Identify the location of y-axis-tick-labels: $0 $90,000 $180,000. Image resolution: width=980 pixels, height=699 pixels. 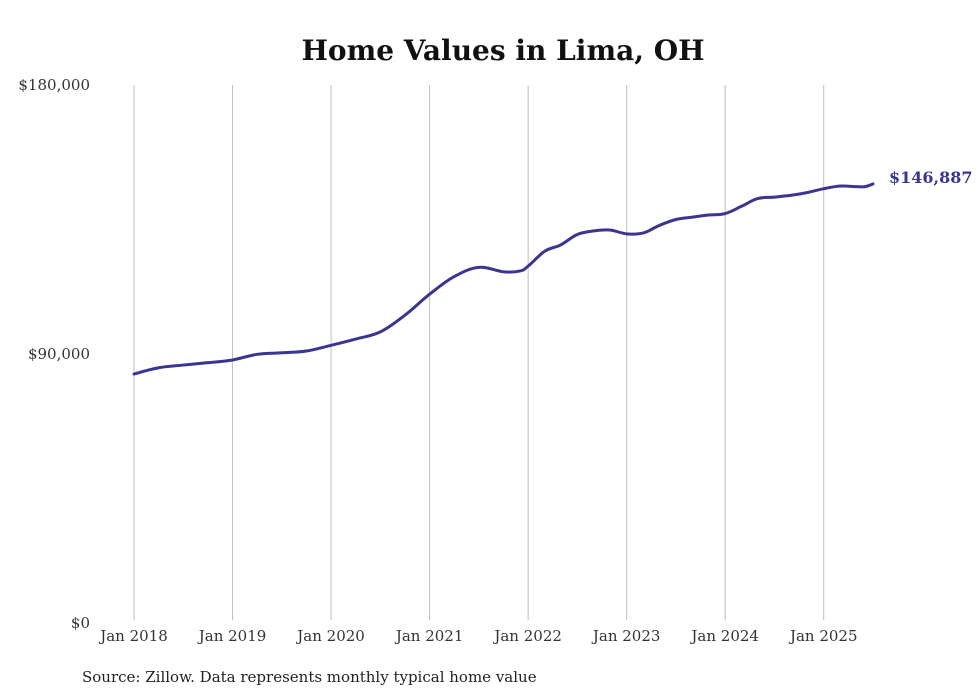
(54, 354).